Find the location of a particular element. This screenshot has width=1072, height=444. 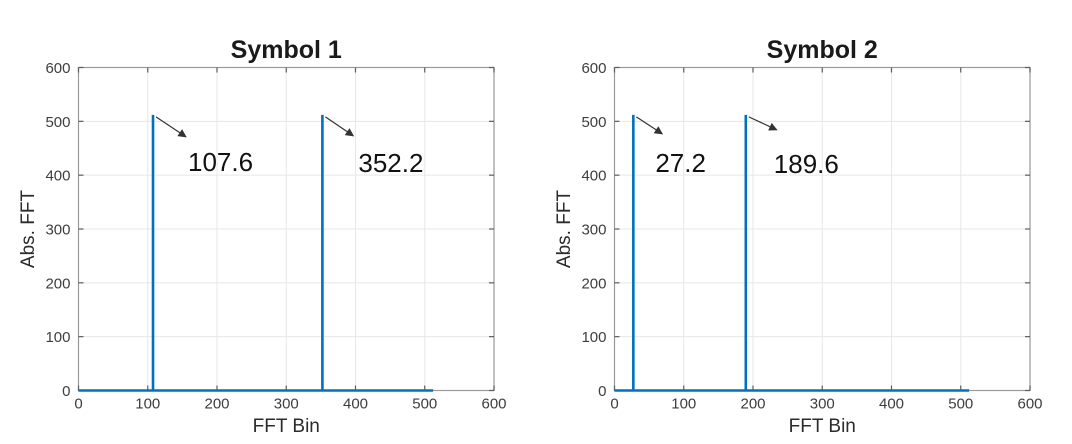

peak-annotation-label: 107.6 is located at coordinates (220, 162).